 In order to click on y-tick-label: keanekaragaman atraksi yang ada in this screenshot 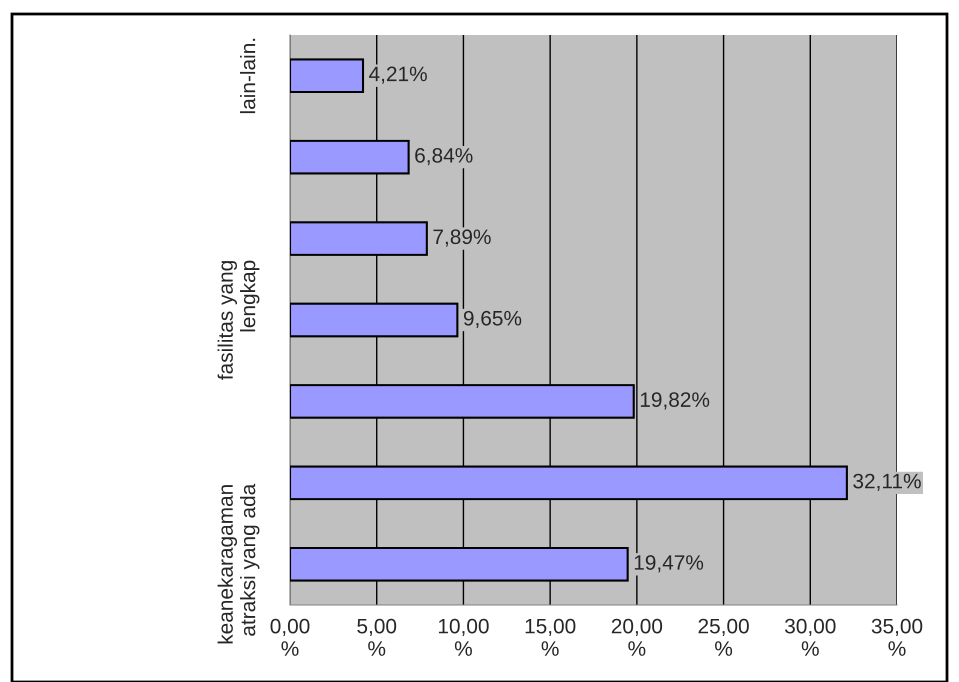, I will do `click(239, 564)`.